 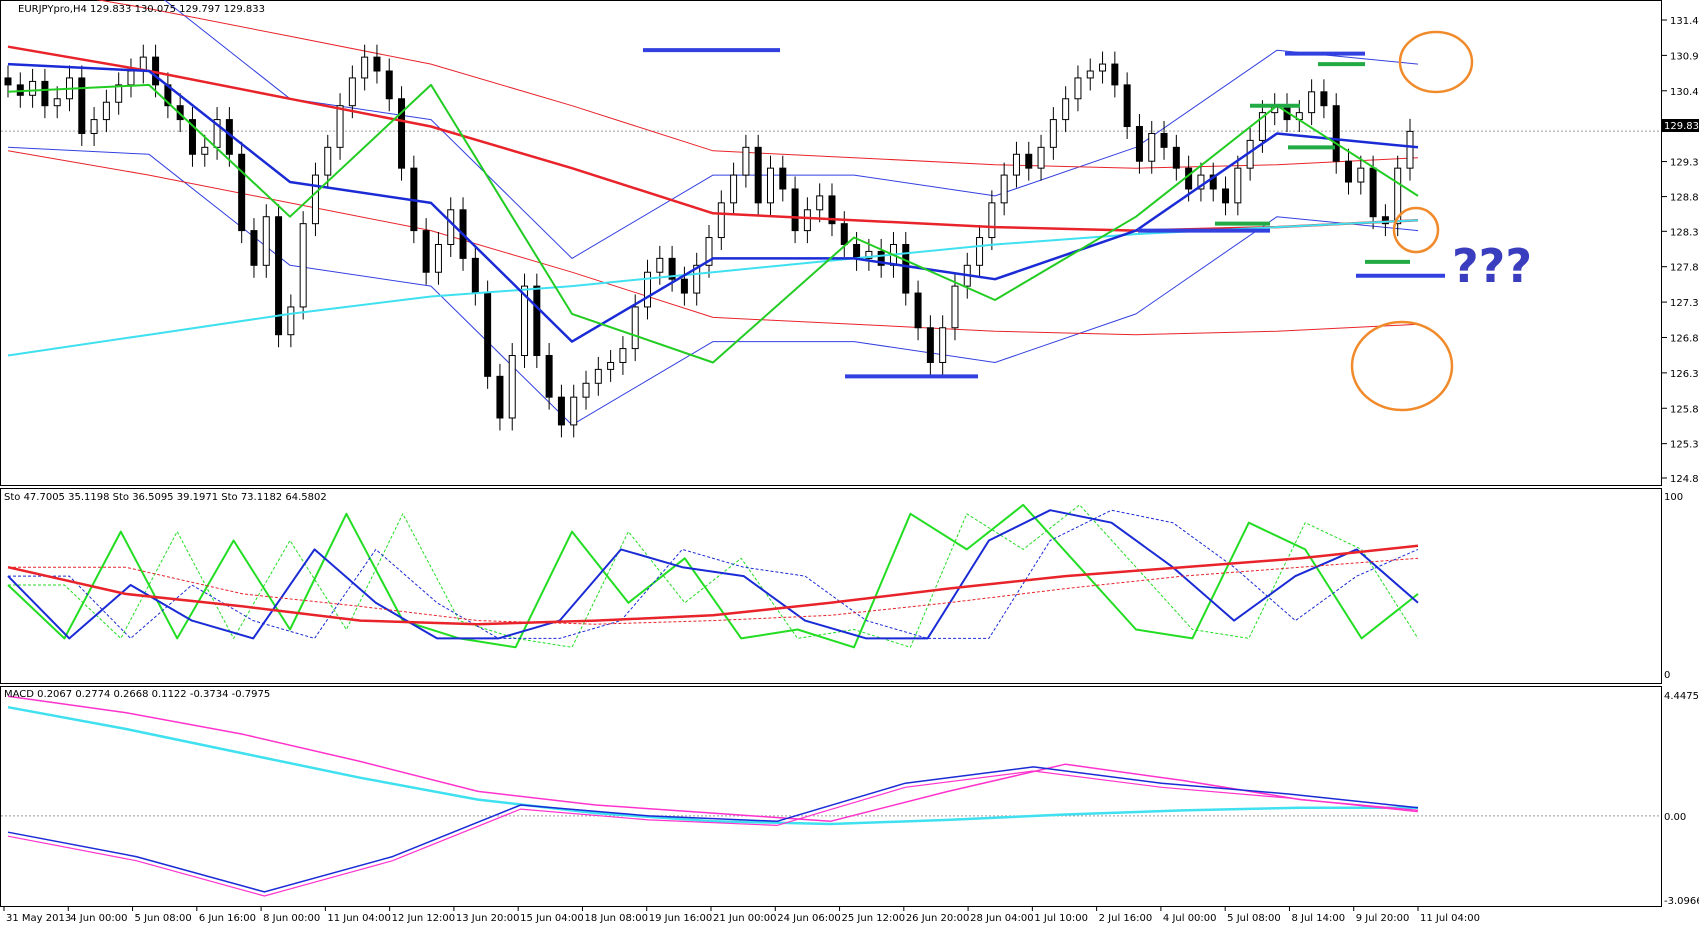 I want to click on time-tick-label: 13 Jun 20:00, so click(x=488, y=918).